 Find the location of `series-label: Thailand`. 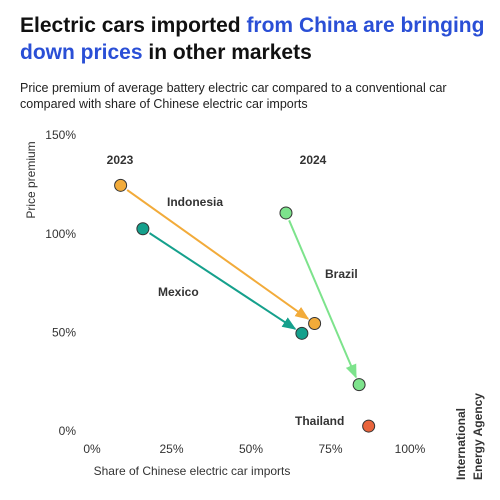

series-label: Thailand is located at coordinates (319, 421).